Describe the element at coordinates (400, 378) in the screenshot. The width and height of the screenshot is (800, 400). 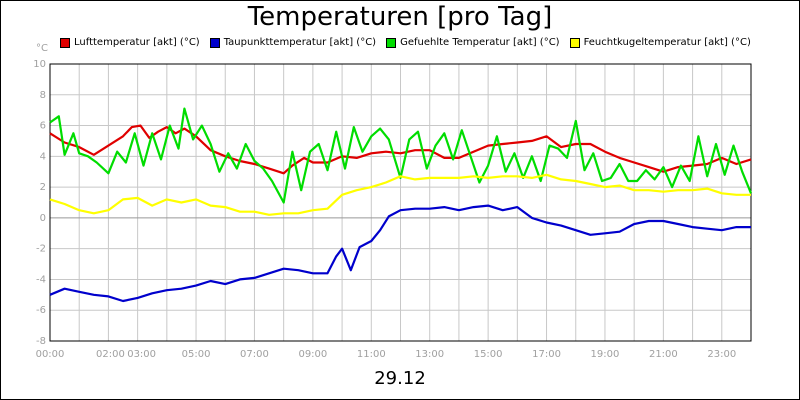
I see `x-axis-label: 29.12` at that location.